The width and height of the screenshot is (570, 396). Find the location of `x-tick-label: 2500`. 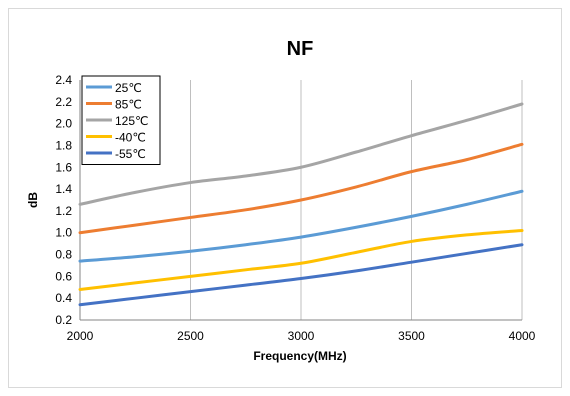

x-tick-label: 2500 is located at coordinates (190, 336).